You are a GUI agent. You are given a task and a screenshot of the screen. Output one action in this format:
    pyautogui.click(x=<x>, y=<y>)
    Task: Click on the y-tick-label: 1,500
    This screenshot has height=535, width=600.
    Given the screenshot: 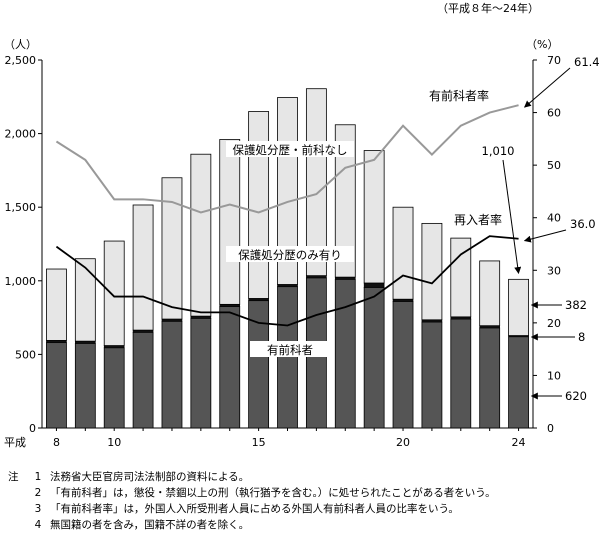 What is the action you would take?
    pyautogui.click(x=21, y=207)
    